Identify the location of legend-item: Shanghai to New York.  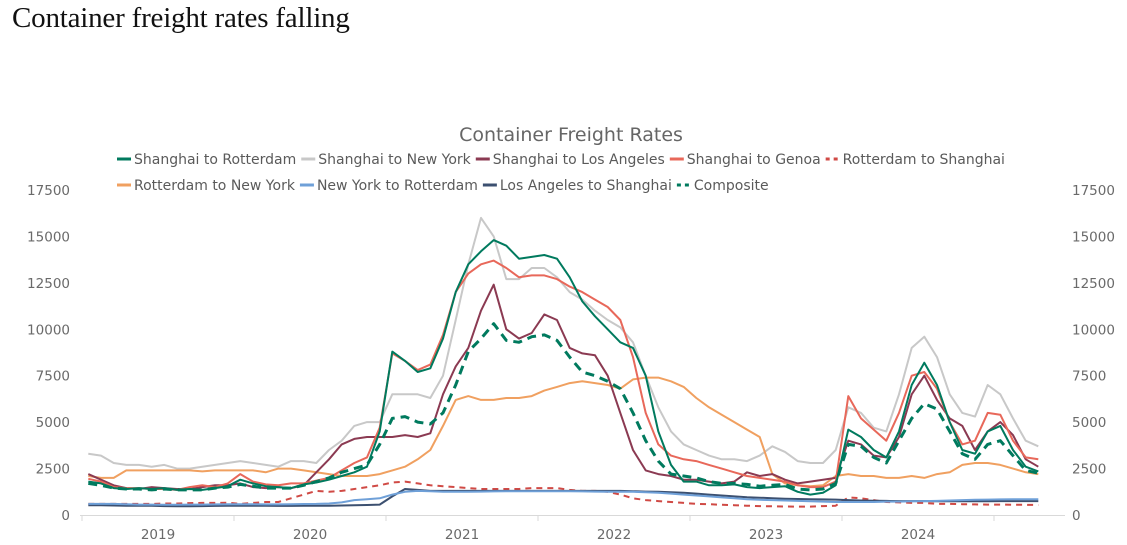
(386, 160).